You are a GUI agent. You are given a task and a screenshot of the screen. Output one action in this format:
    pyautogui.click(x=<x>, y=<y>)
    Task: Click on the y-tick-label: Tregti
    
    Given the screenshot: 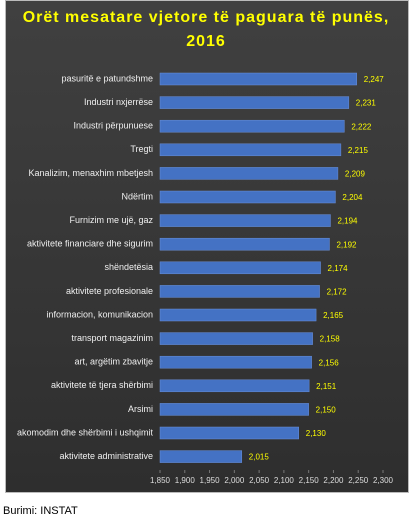 What is the action you would take?
    pyautogui.click(x=141, y=149)
    